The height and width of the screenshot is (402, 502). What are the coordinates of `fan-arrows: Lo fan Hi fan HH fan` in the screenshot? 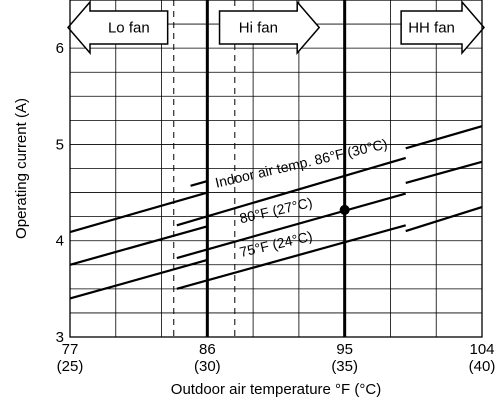 It's located at (276, 28).